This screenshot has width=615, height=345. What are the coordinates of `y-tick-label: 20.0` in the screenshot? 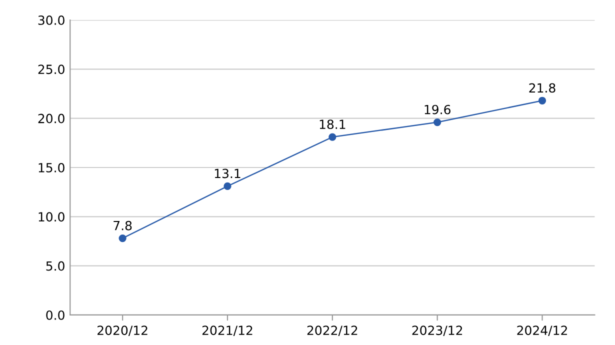 It's located at (51, 119).